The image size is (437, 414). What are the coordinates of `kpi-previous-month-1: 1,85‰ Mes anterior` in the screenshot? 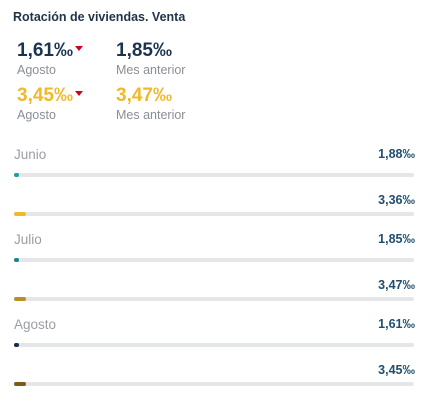 It's located at (150, 59).